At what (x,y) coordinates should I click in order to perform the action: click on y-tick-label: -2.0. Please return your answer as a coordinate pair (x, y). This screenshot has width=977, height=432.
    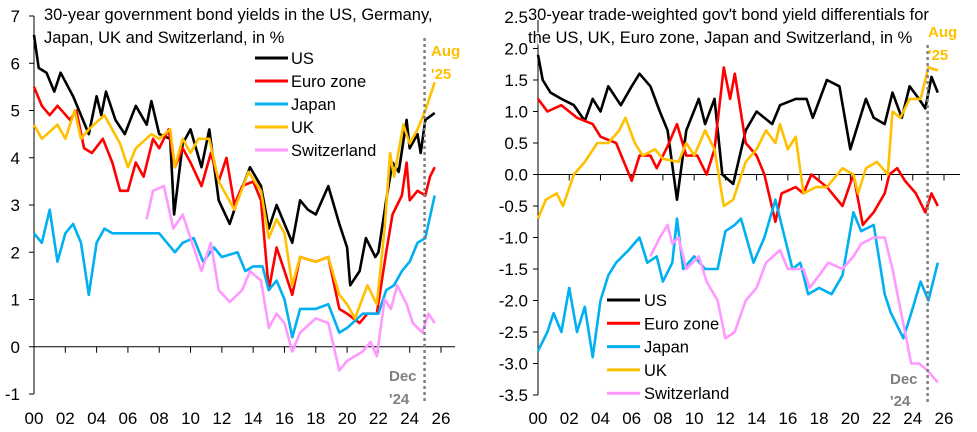
    Looking at the image, I should click on (513, 301).